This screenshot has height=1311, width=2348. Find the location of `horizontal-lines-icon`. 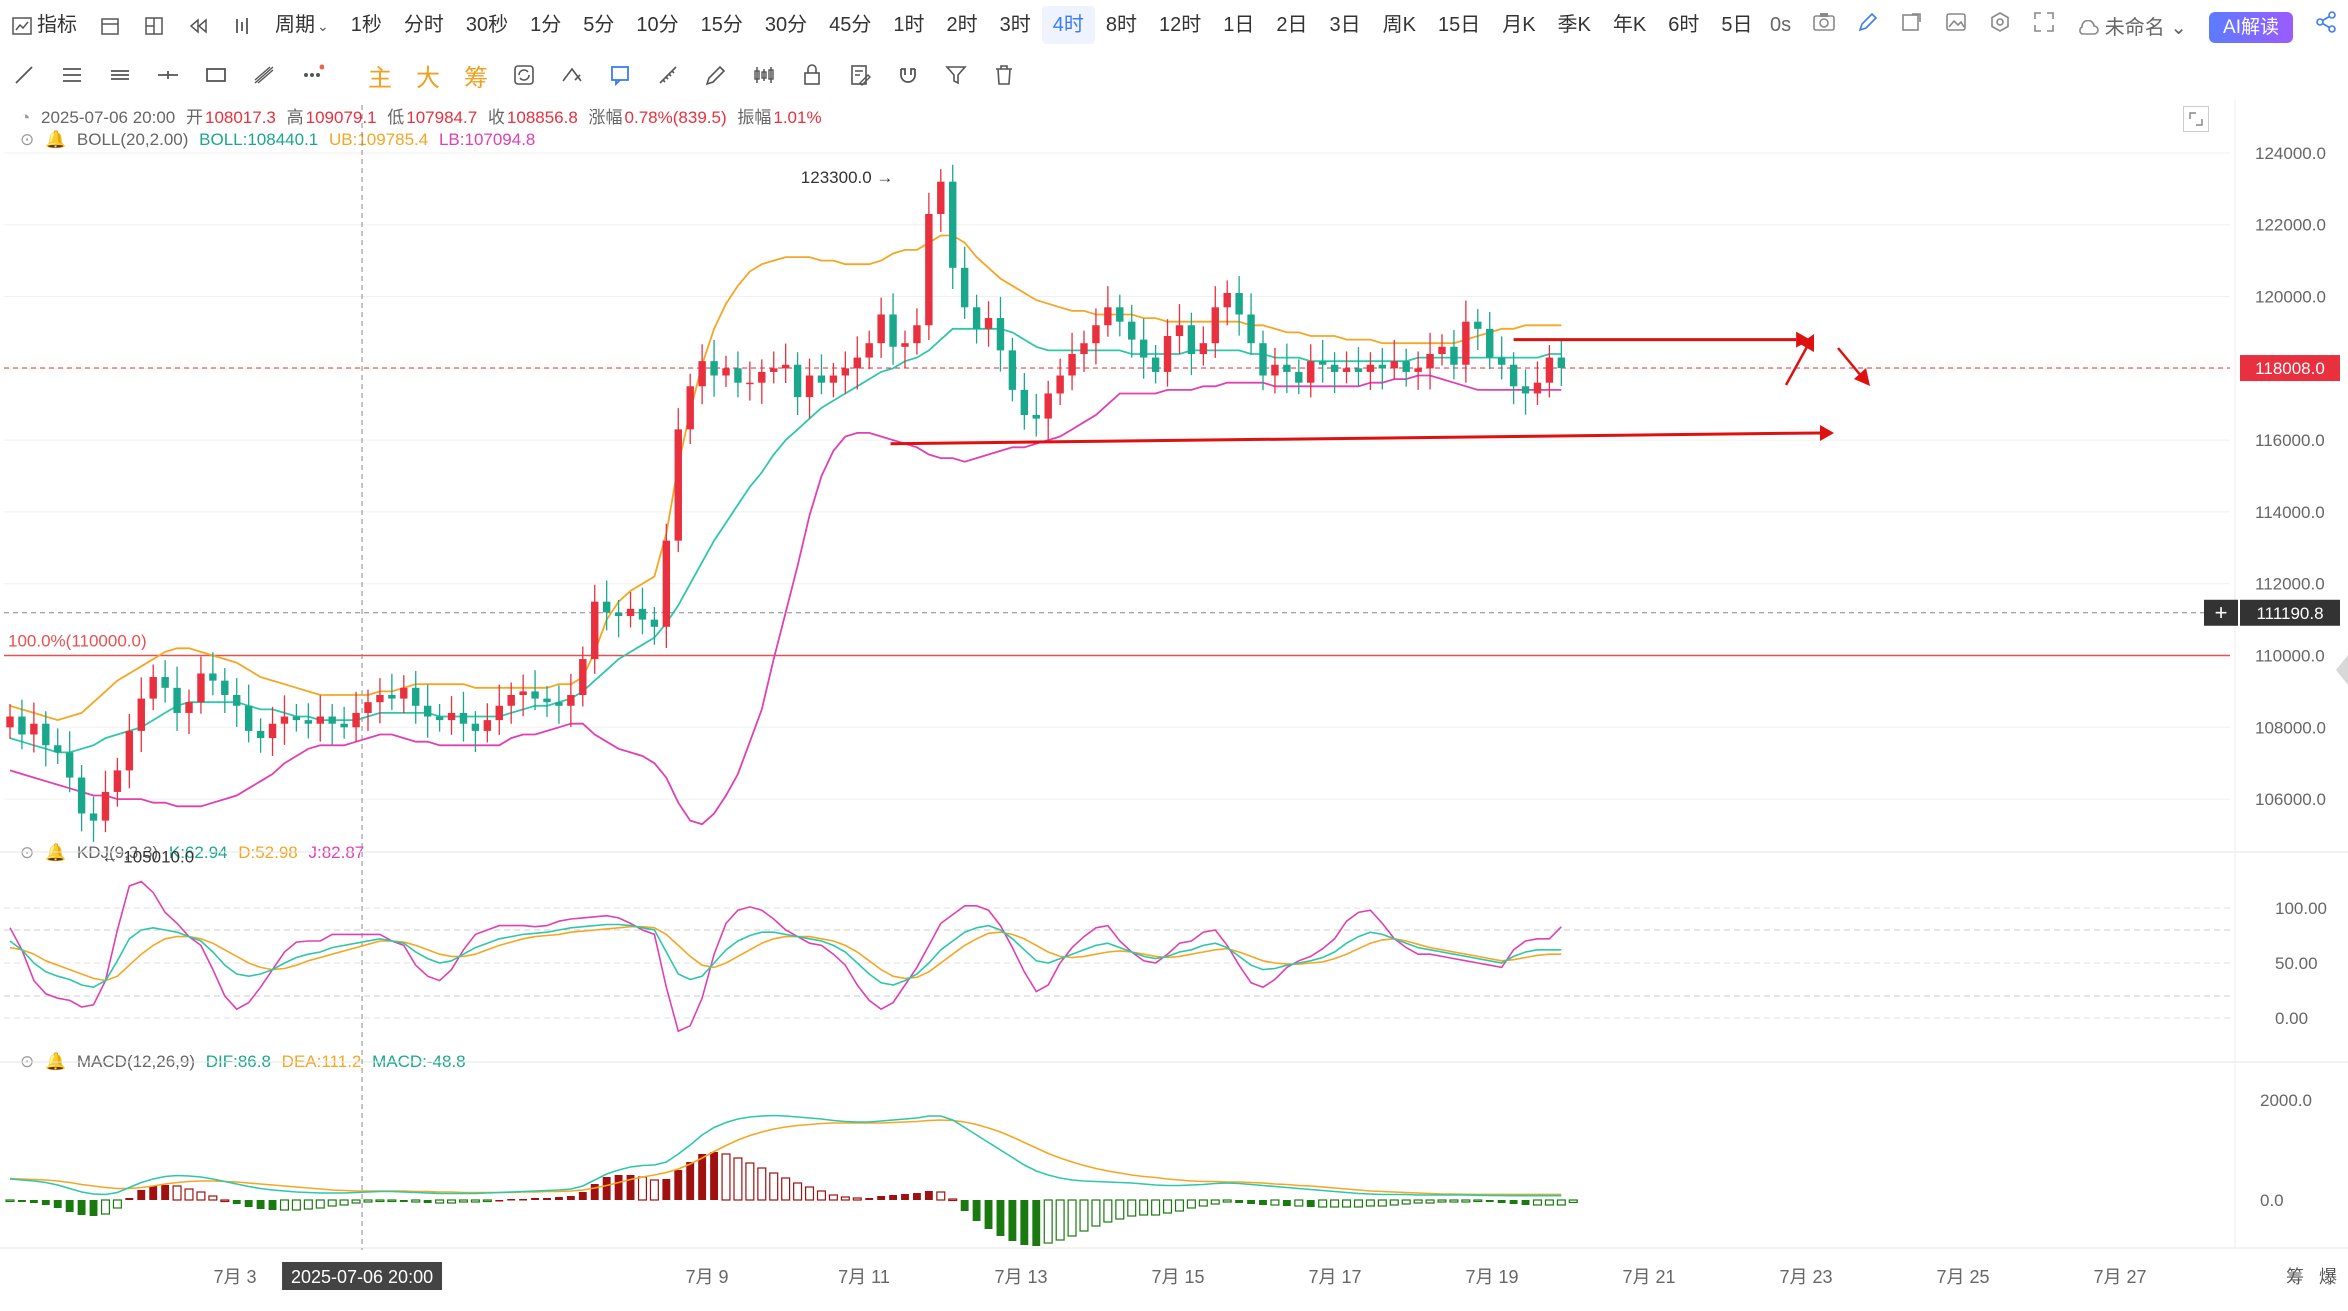

horizontal-lines-icon is located at coordinates (120, 75).